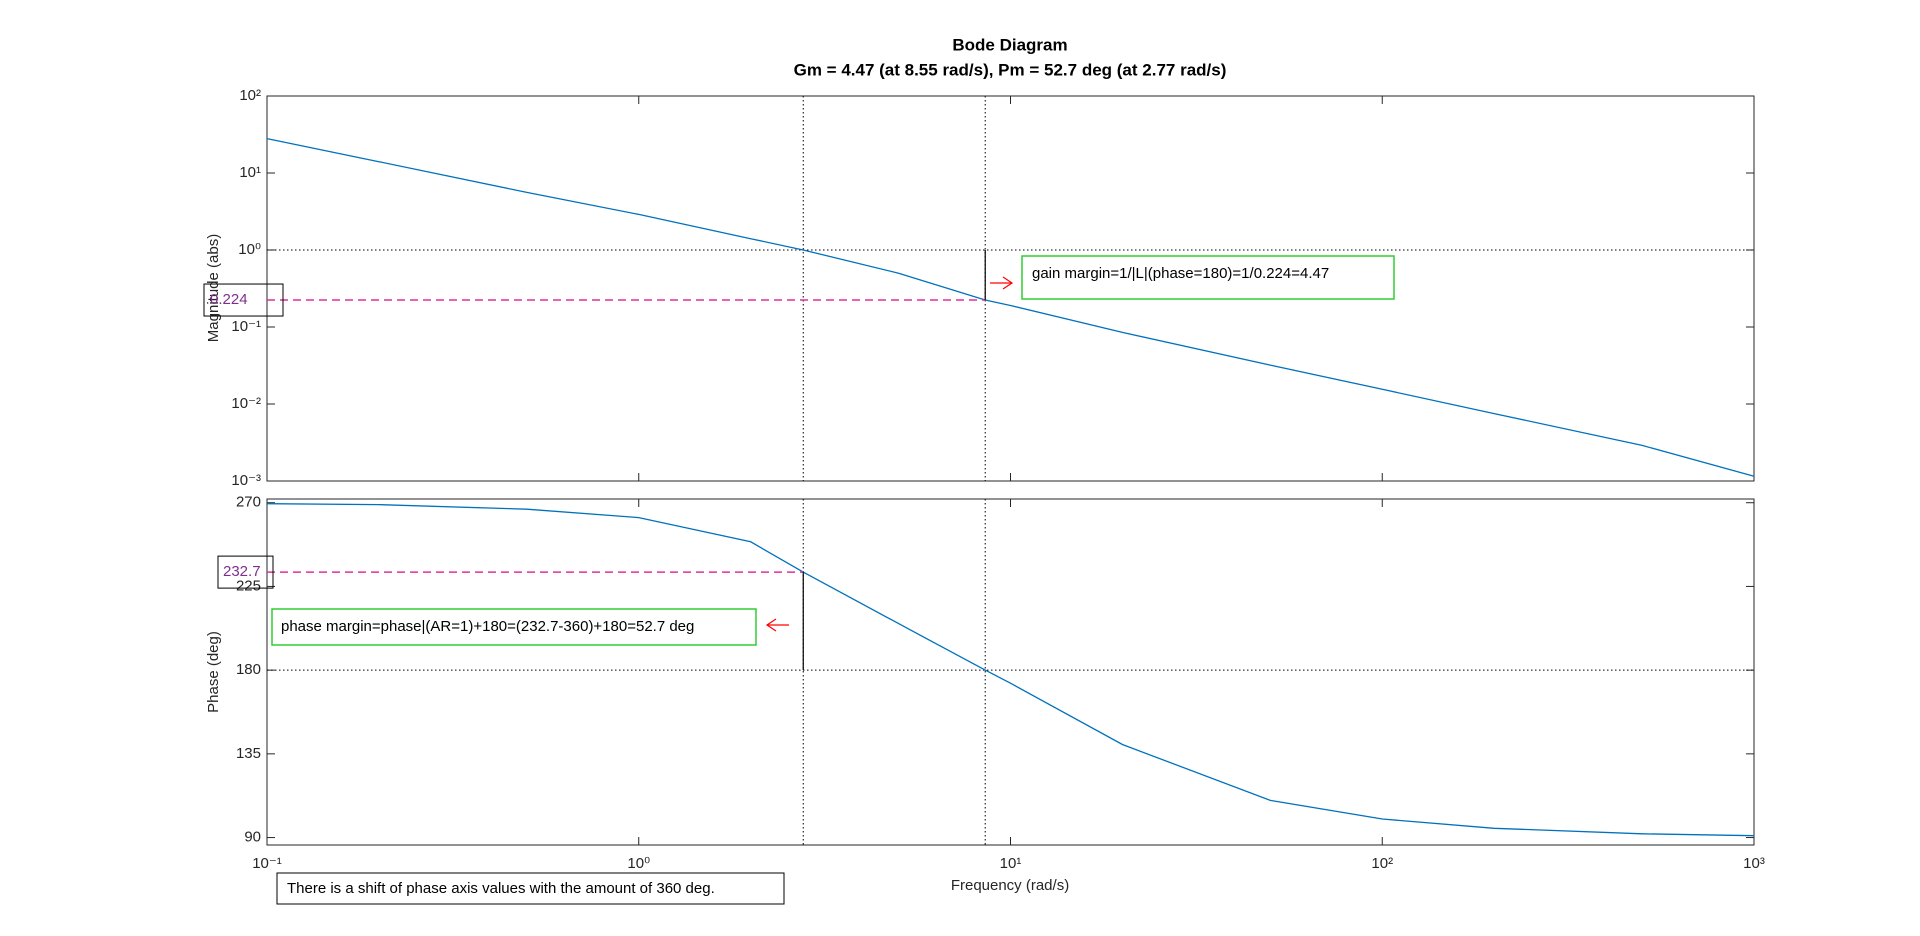 The height and width of the screenshot is (936, 1920). I want to click on x-axis-label: Frequency (rad/s), so click(1010, 885).